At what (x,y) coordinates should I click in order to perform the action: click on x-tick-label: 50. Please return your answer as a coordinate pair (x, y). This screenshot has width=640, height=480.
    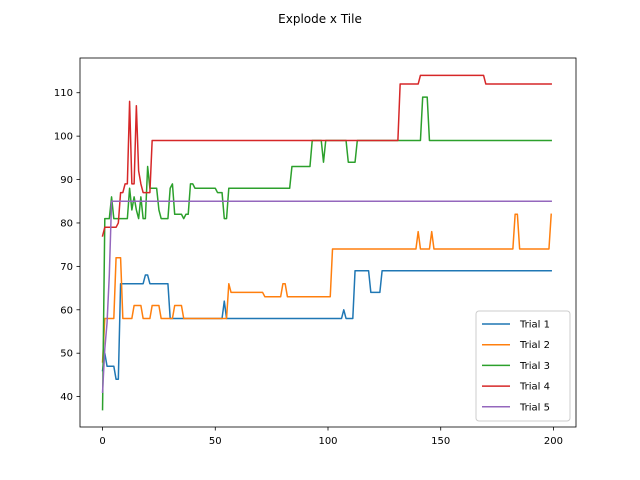
    Looking at the image, I should click on (215, 441).